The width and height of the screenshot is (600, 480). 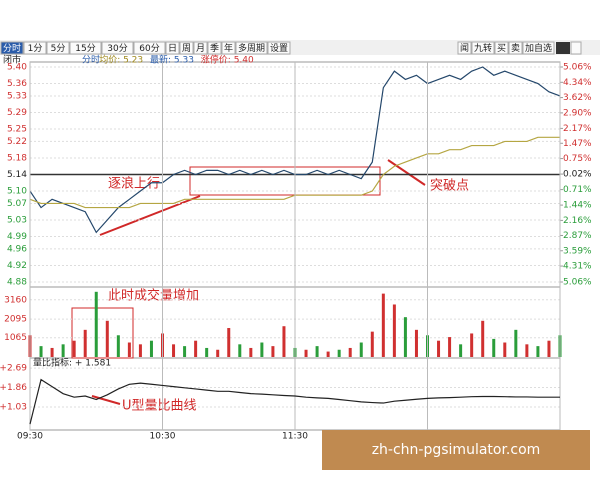 What do you see at coordinates (577, 159) in the screenshot?
I see `y2-tick-label: 0.75%` at bounding box center [577, 159].